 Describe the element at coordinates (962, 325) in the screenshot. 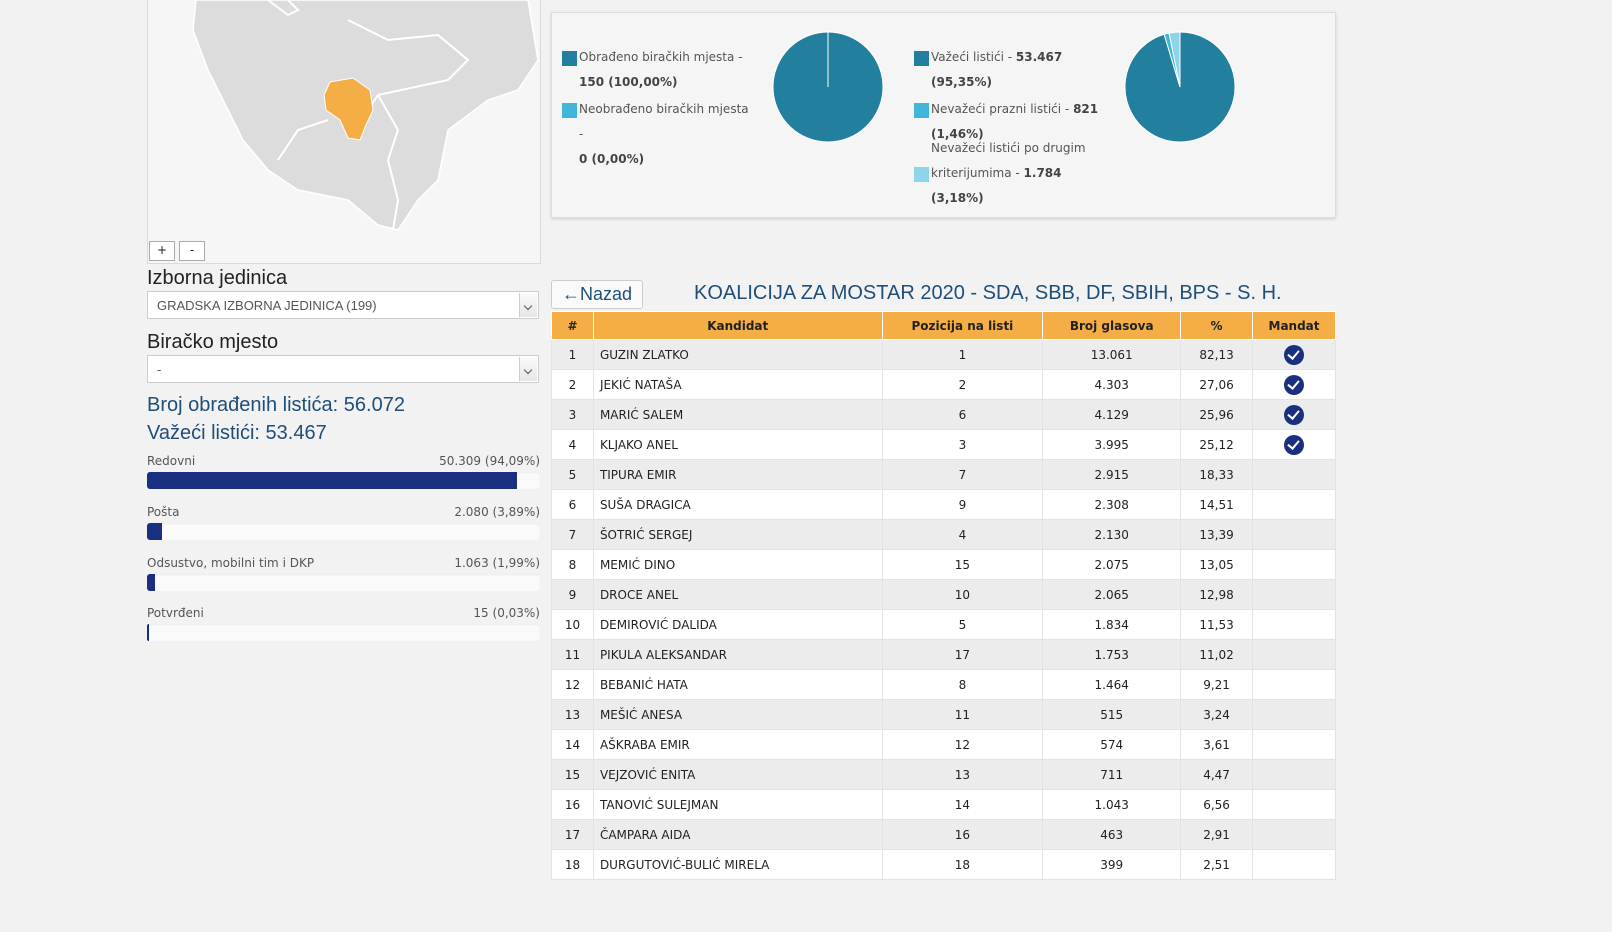

I see `header-position: Pozicija na listi` at that location.